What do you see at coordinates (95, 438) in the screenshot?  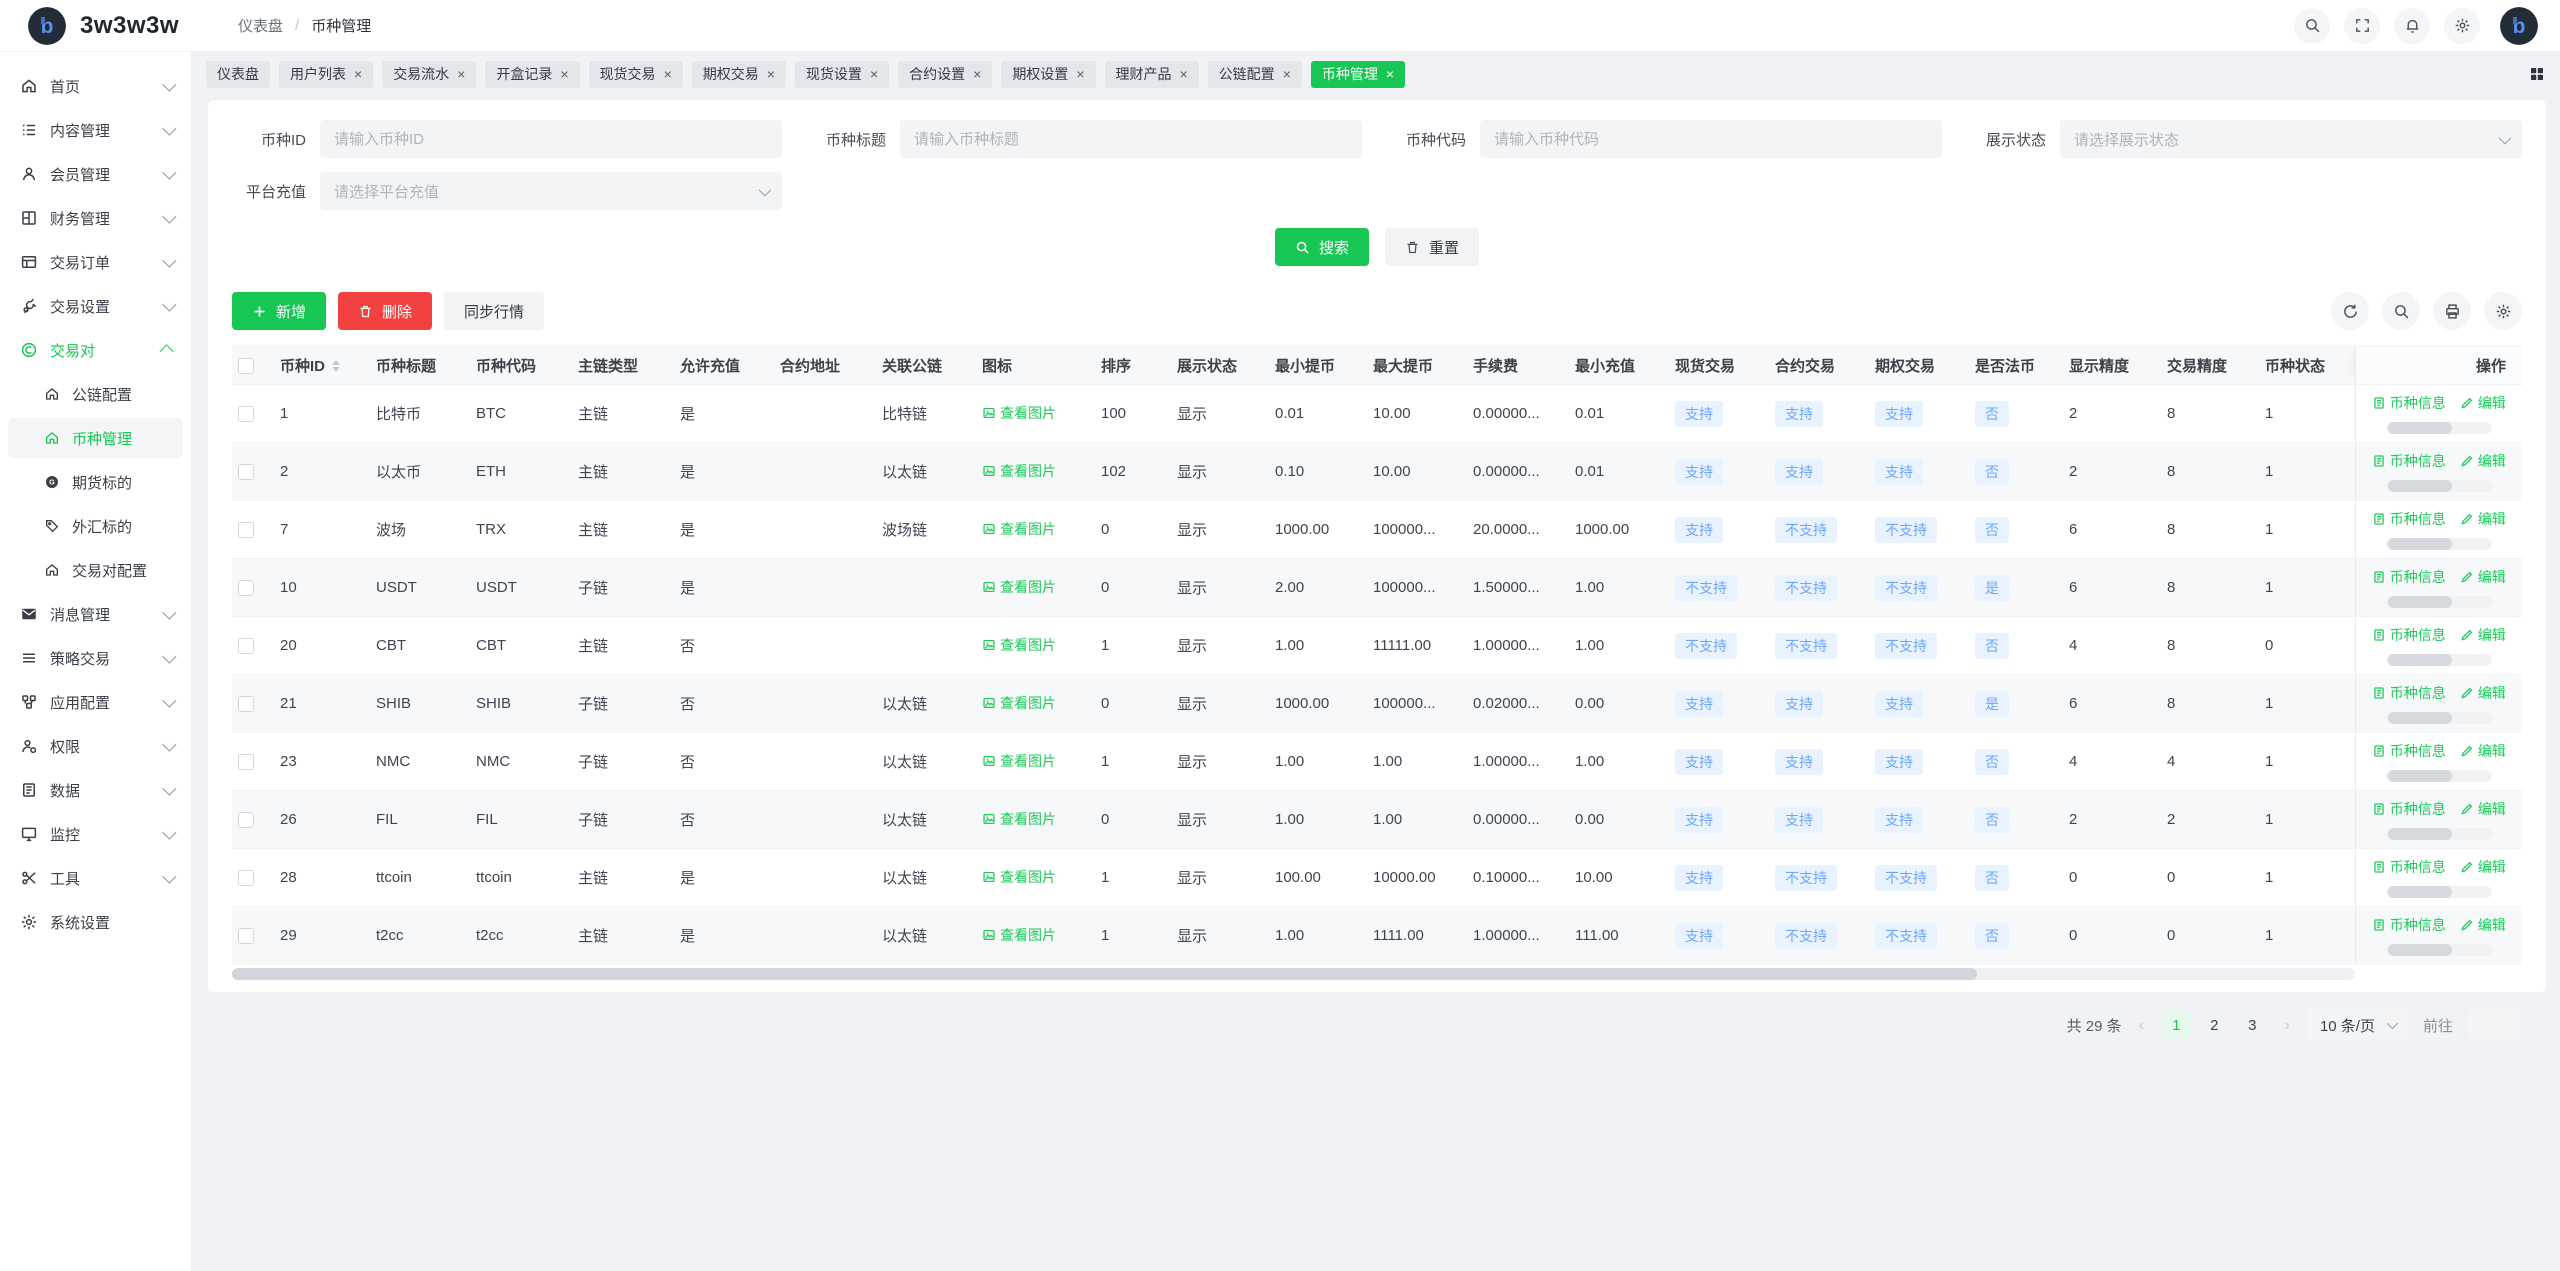 I see `sidebar-subitem-币种管理: 币种管理` at bounding box center [95, 438].